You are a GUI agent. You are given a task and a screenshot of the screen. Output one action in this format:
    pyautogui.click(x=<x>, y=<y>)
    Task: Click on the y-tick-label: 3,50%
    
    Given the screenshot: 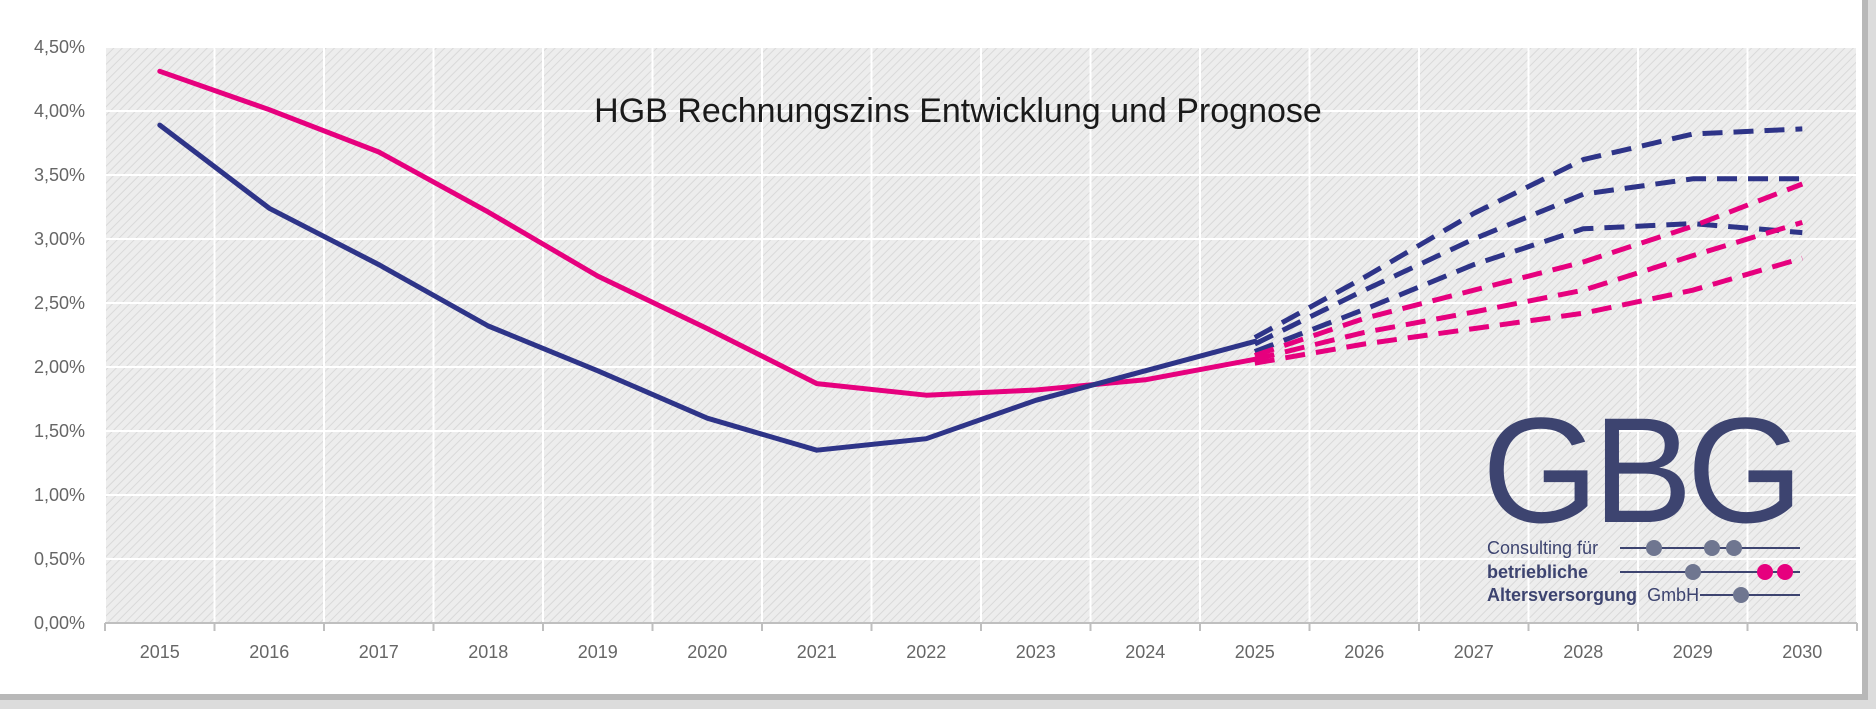 What is the action you would take?
    pyautogui.click(x=59, y=175)
    